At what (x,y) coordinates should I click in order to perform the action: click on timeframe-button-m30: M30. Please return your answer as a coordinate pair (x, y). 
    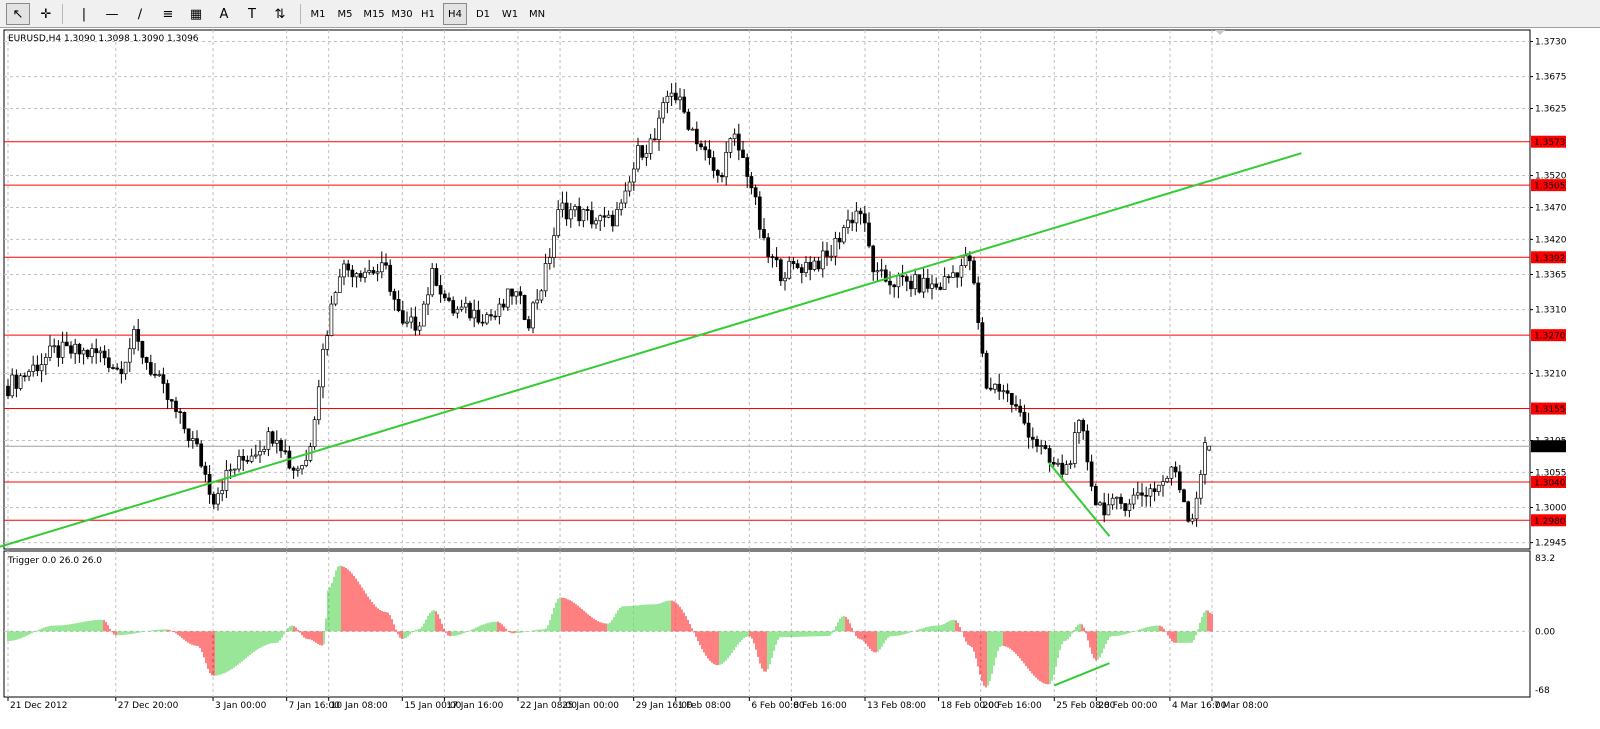
    Looking at the image, I should click on (402, 14).